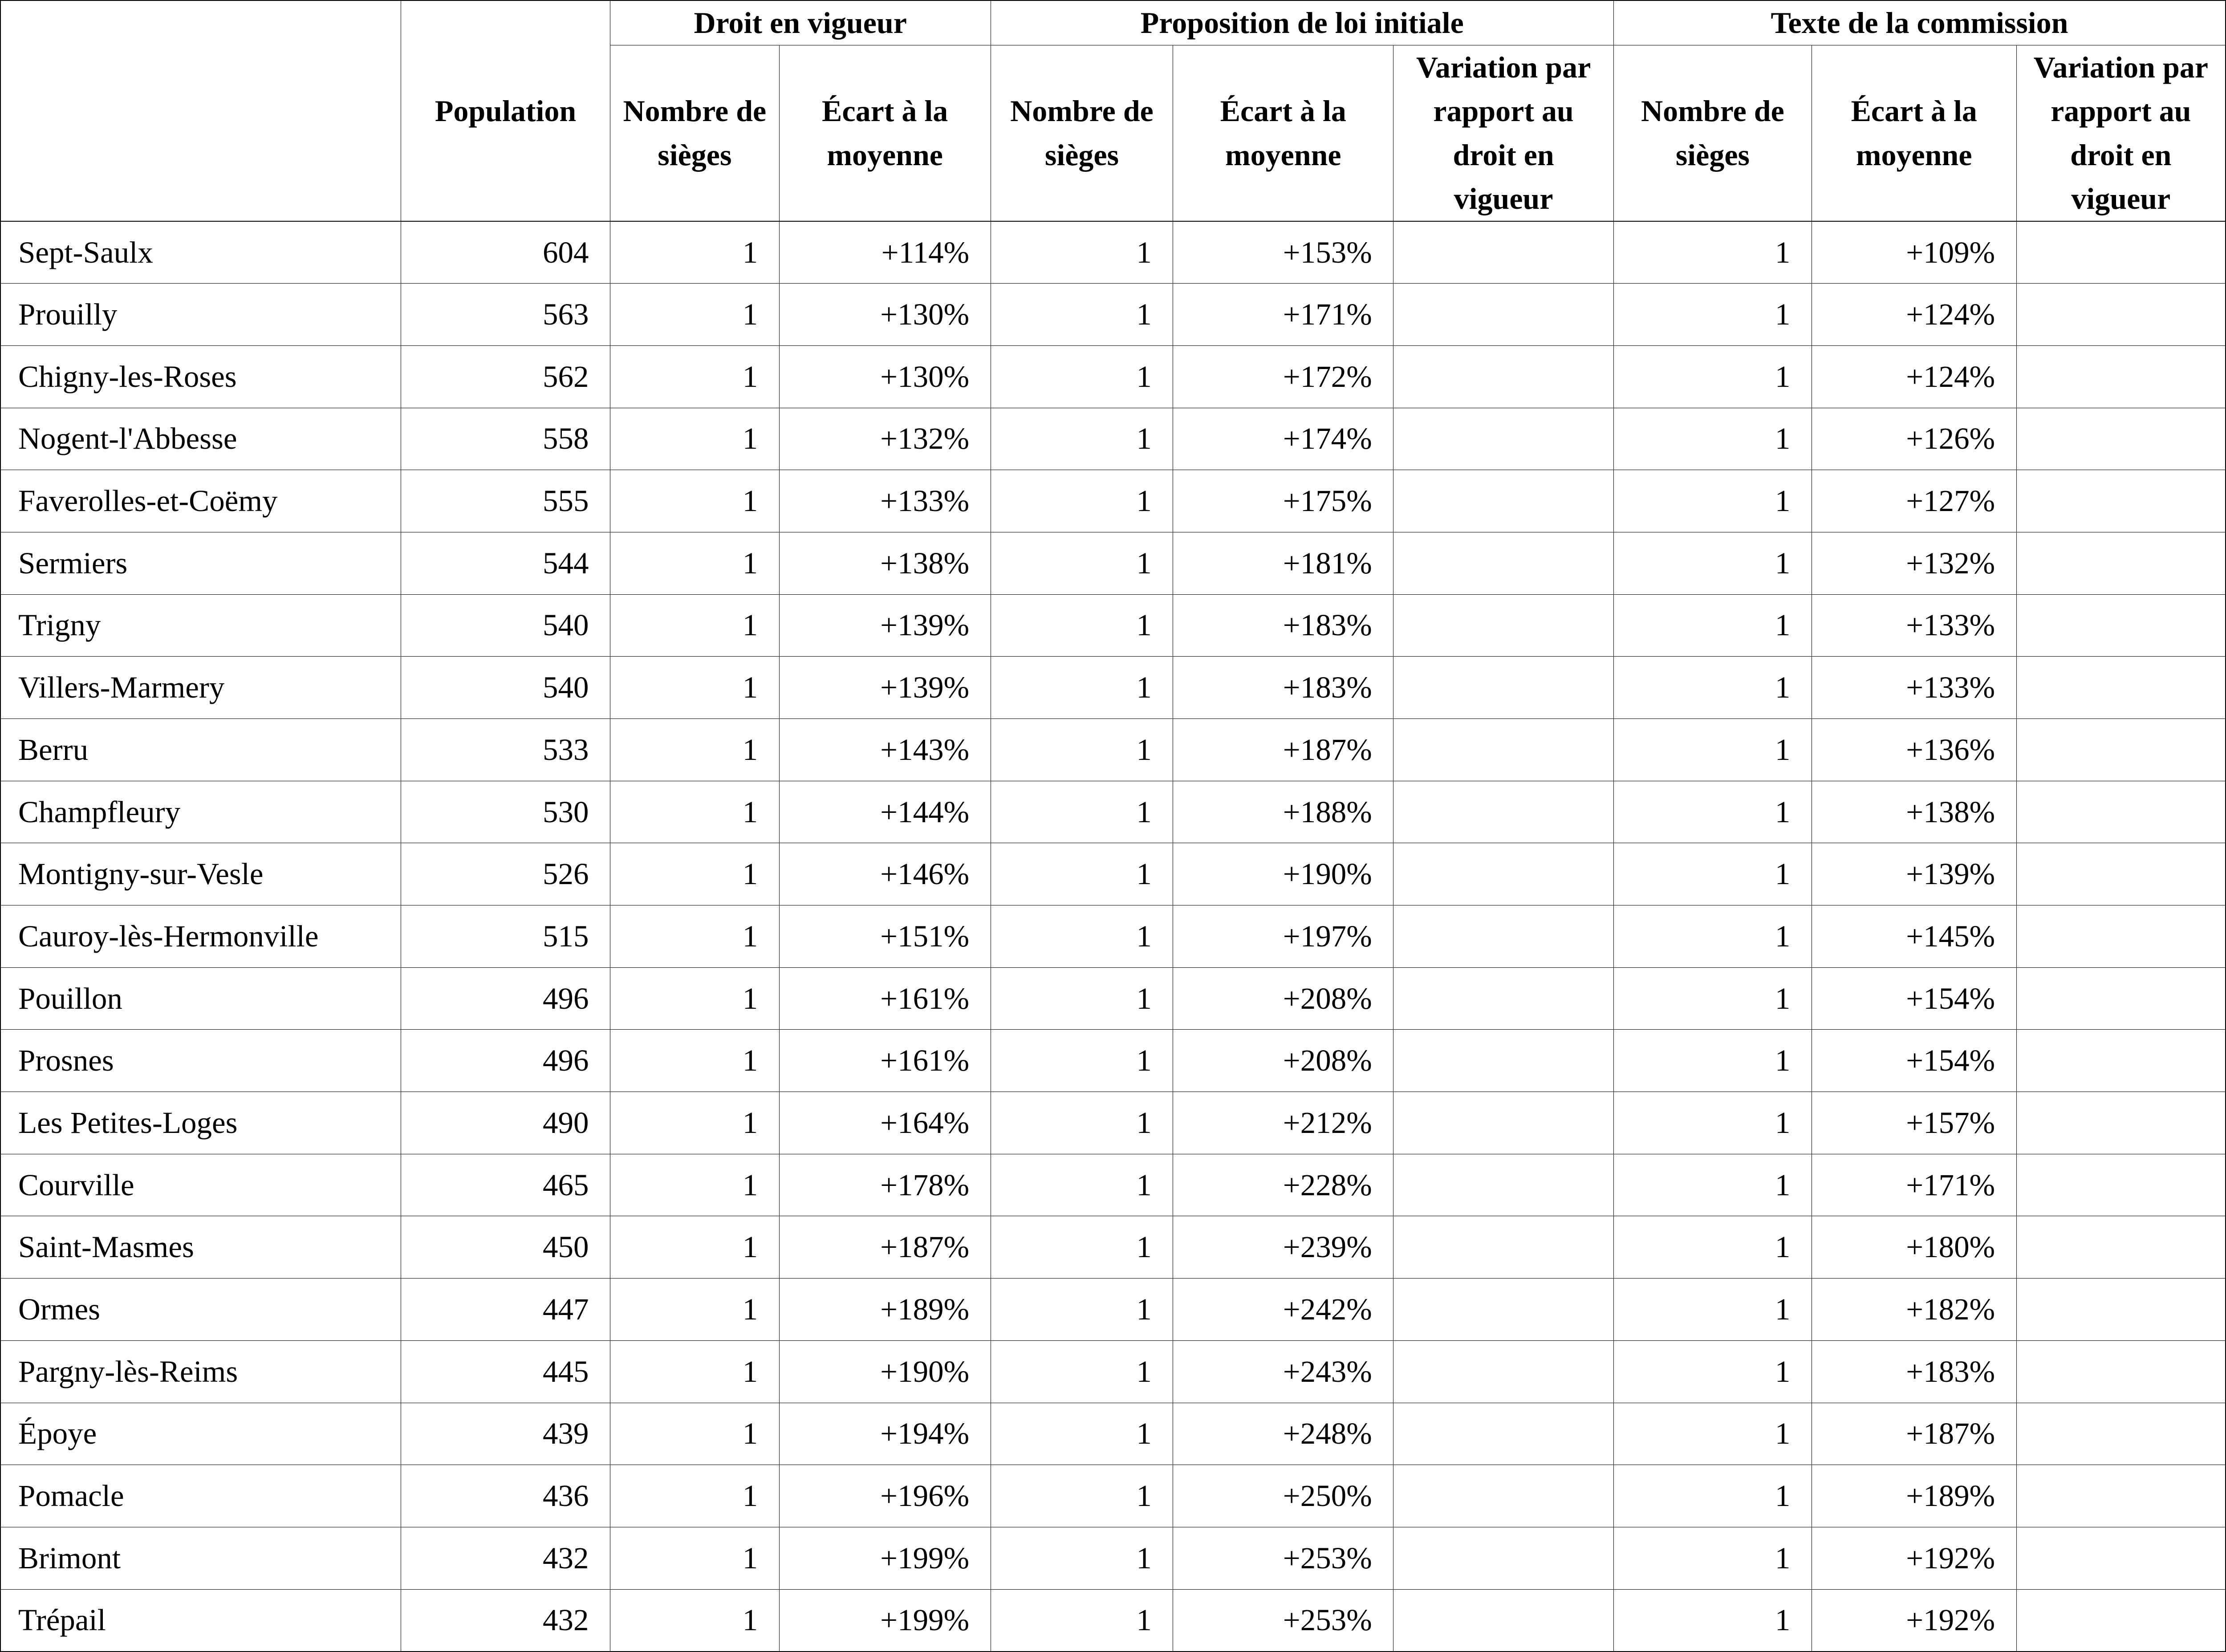  What do you see at coordinates (201, 1247) in the screenshot?
I see `commune-name-cell: Saint-Masmes` at bounding box center [201, 1247].